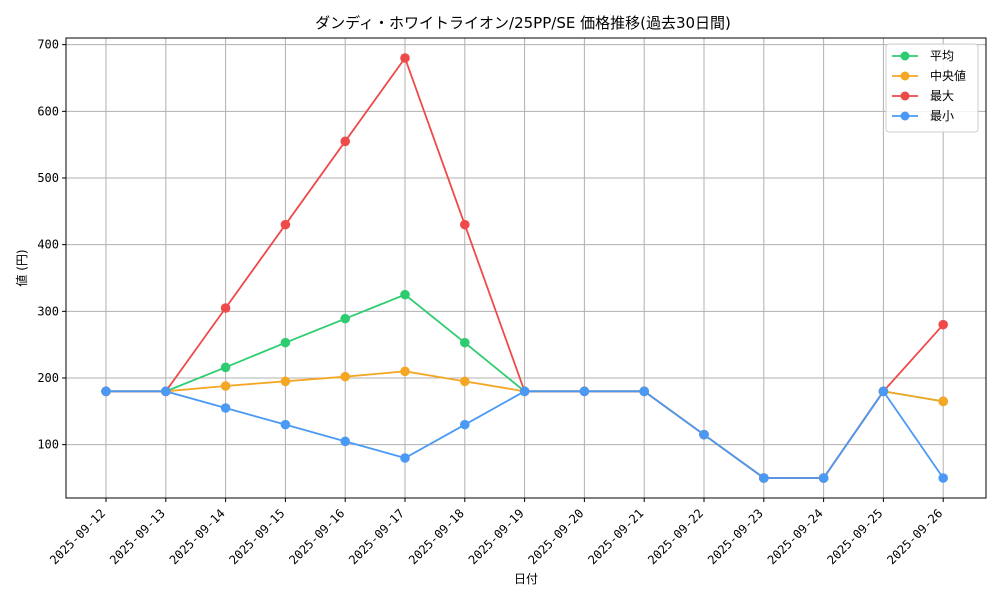 This screenshot has height=600, width=1000. I want to click on x-tick-label: 2025-09-17, so click(376, 536).